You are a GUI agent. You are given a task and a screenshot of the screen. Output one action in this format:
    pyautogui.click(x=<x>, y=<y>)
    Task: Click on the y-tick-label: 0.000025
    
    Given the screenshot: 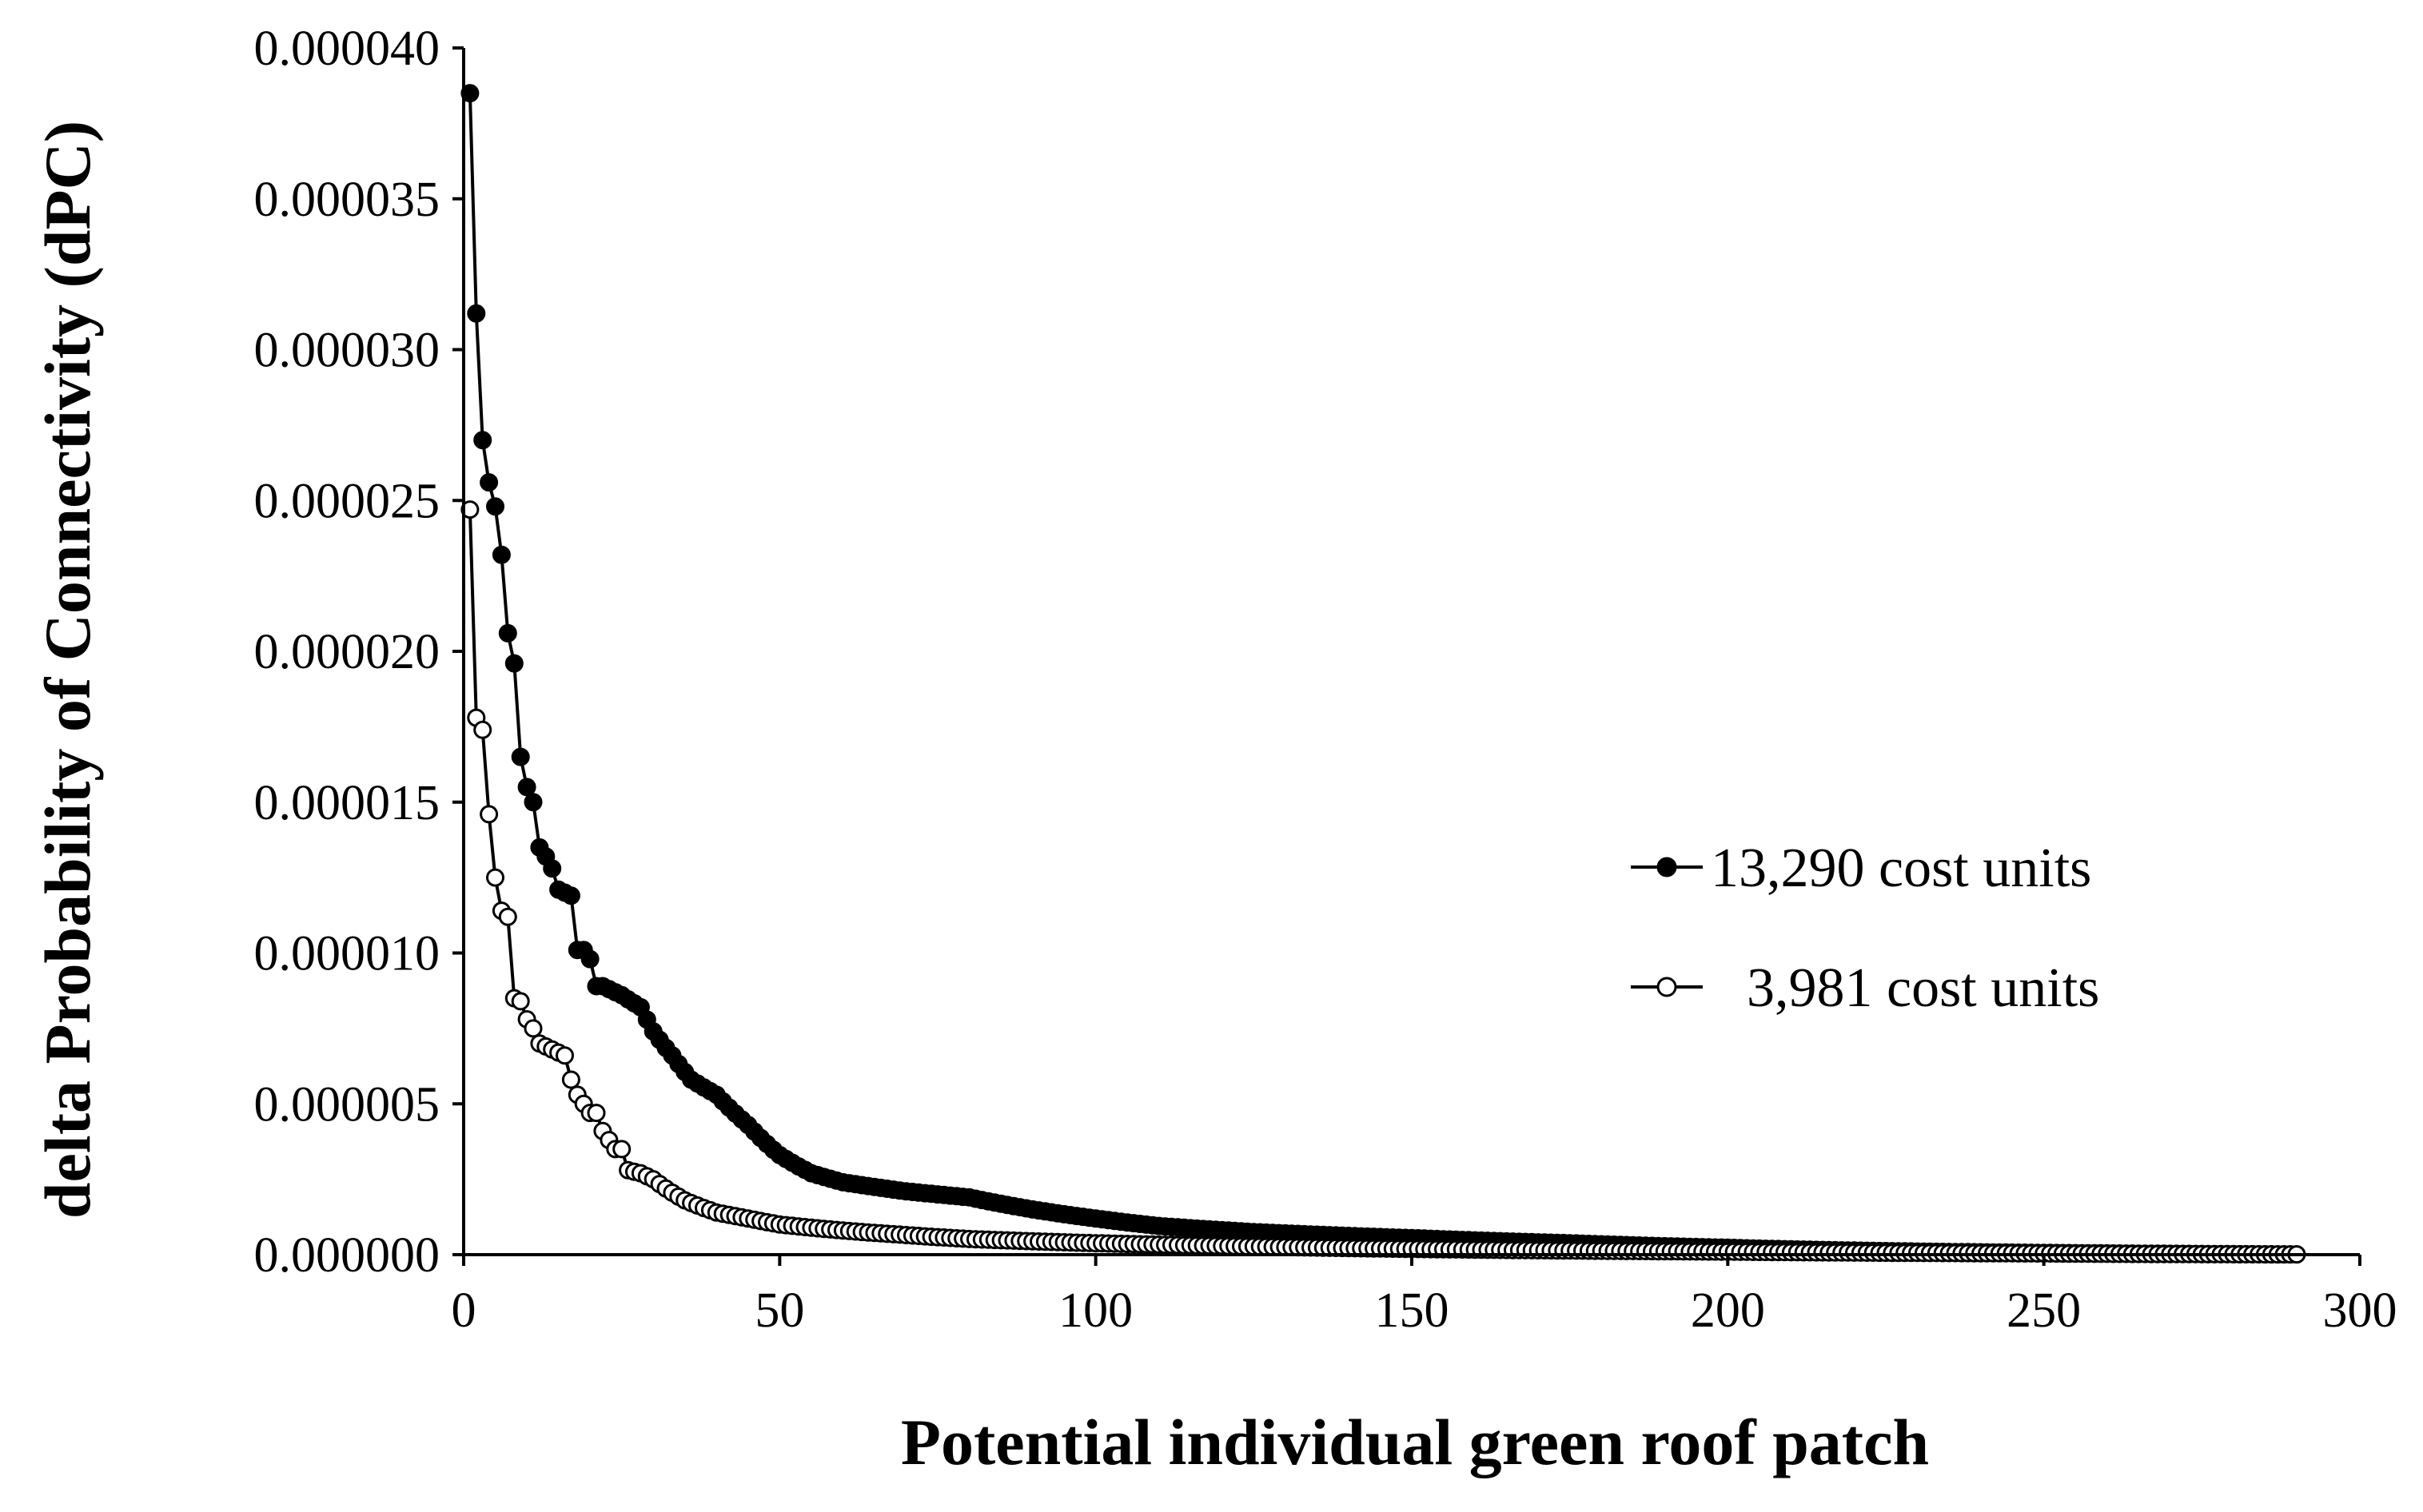 What is the action you would take?
    pyautogui.click(x=347, y=501)
    